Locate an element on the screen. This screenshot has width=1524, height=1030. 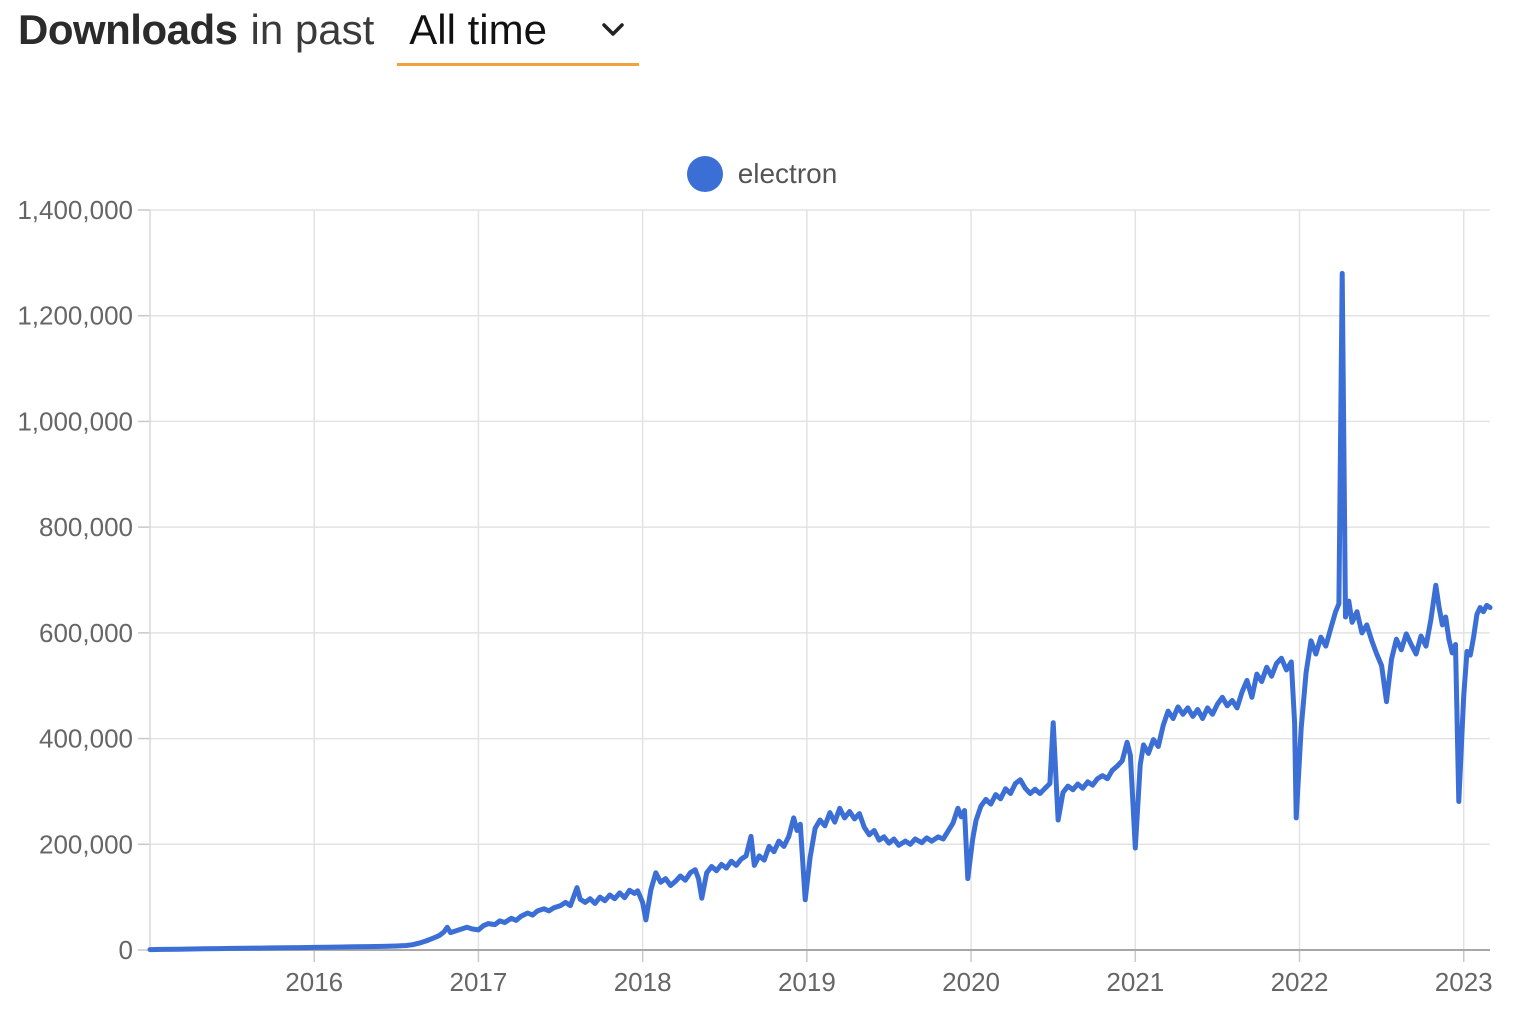
x-tick-label: 2017 is located at coordinates (479, 982).